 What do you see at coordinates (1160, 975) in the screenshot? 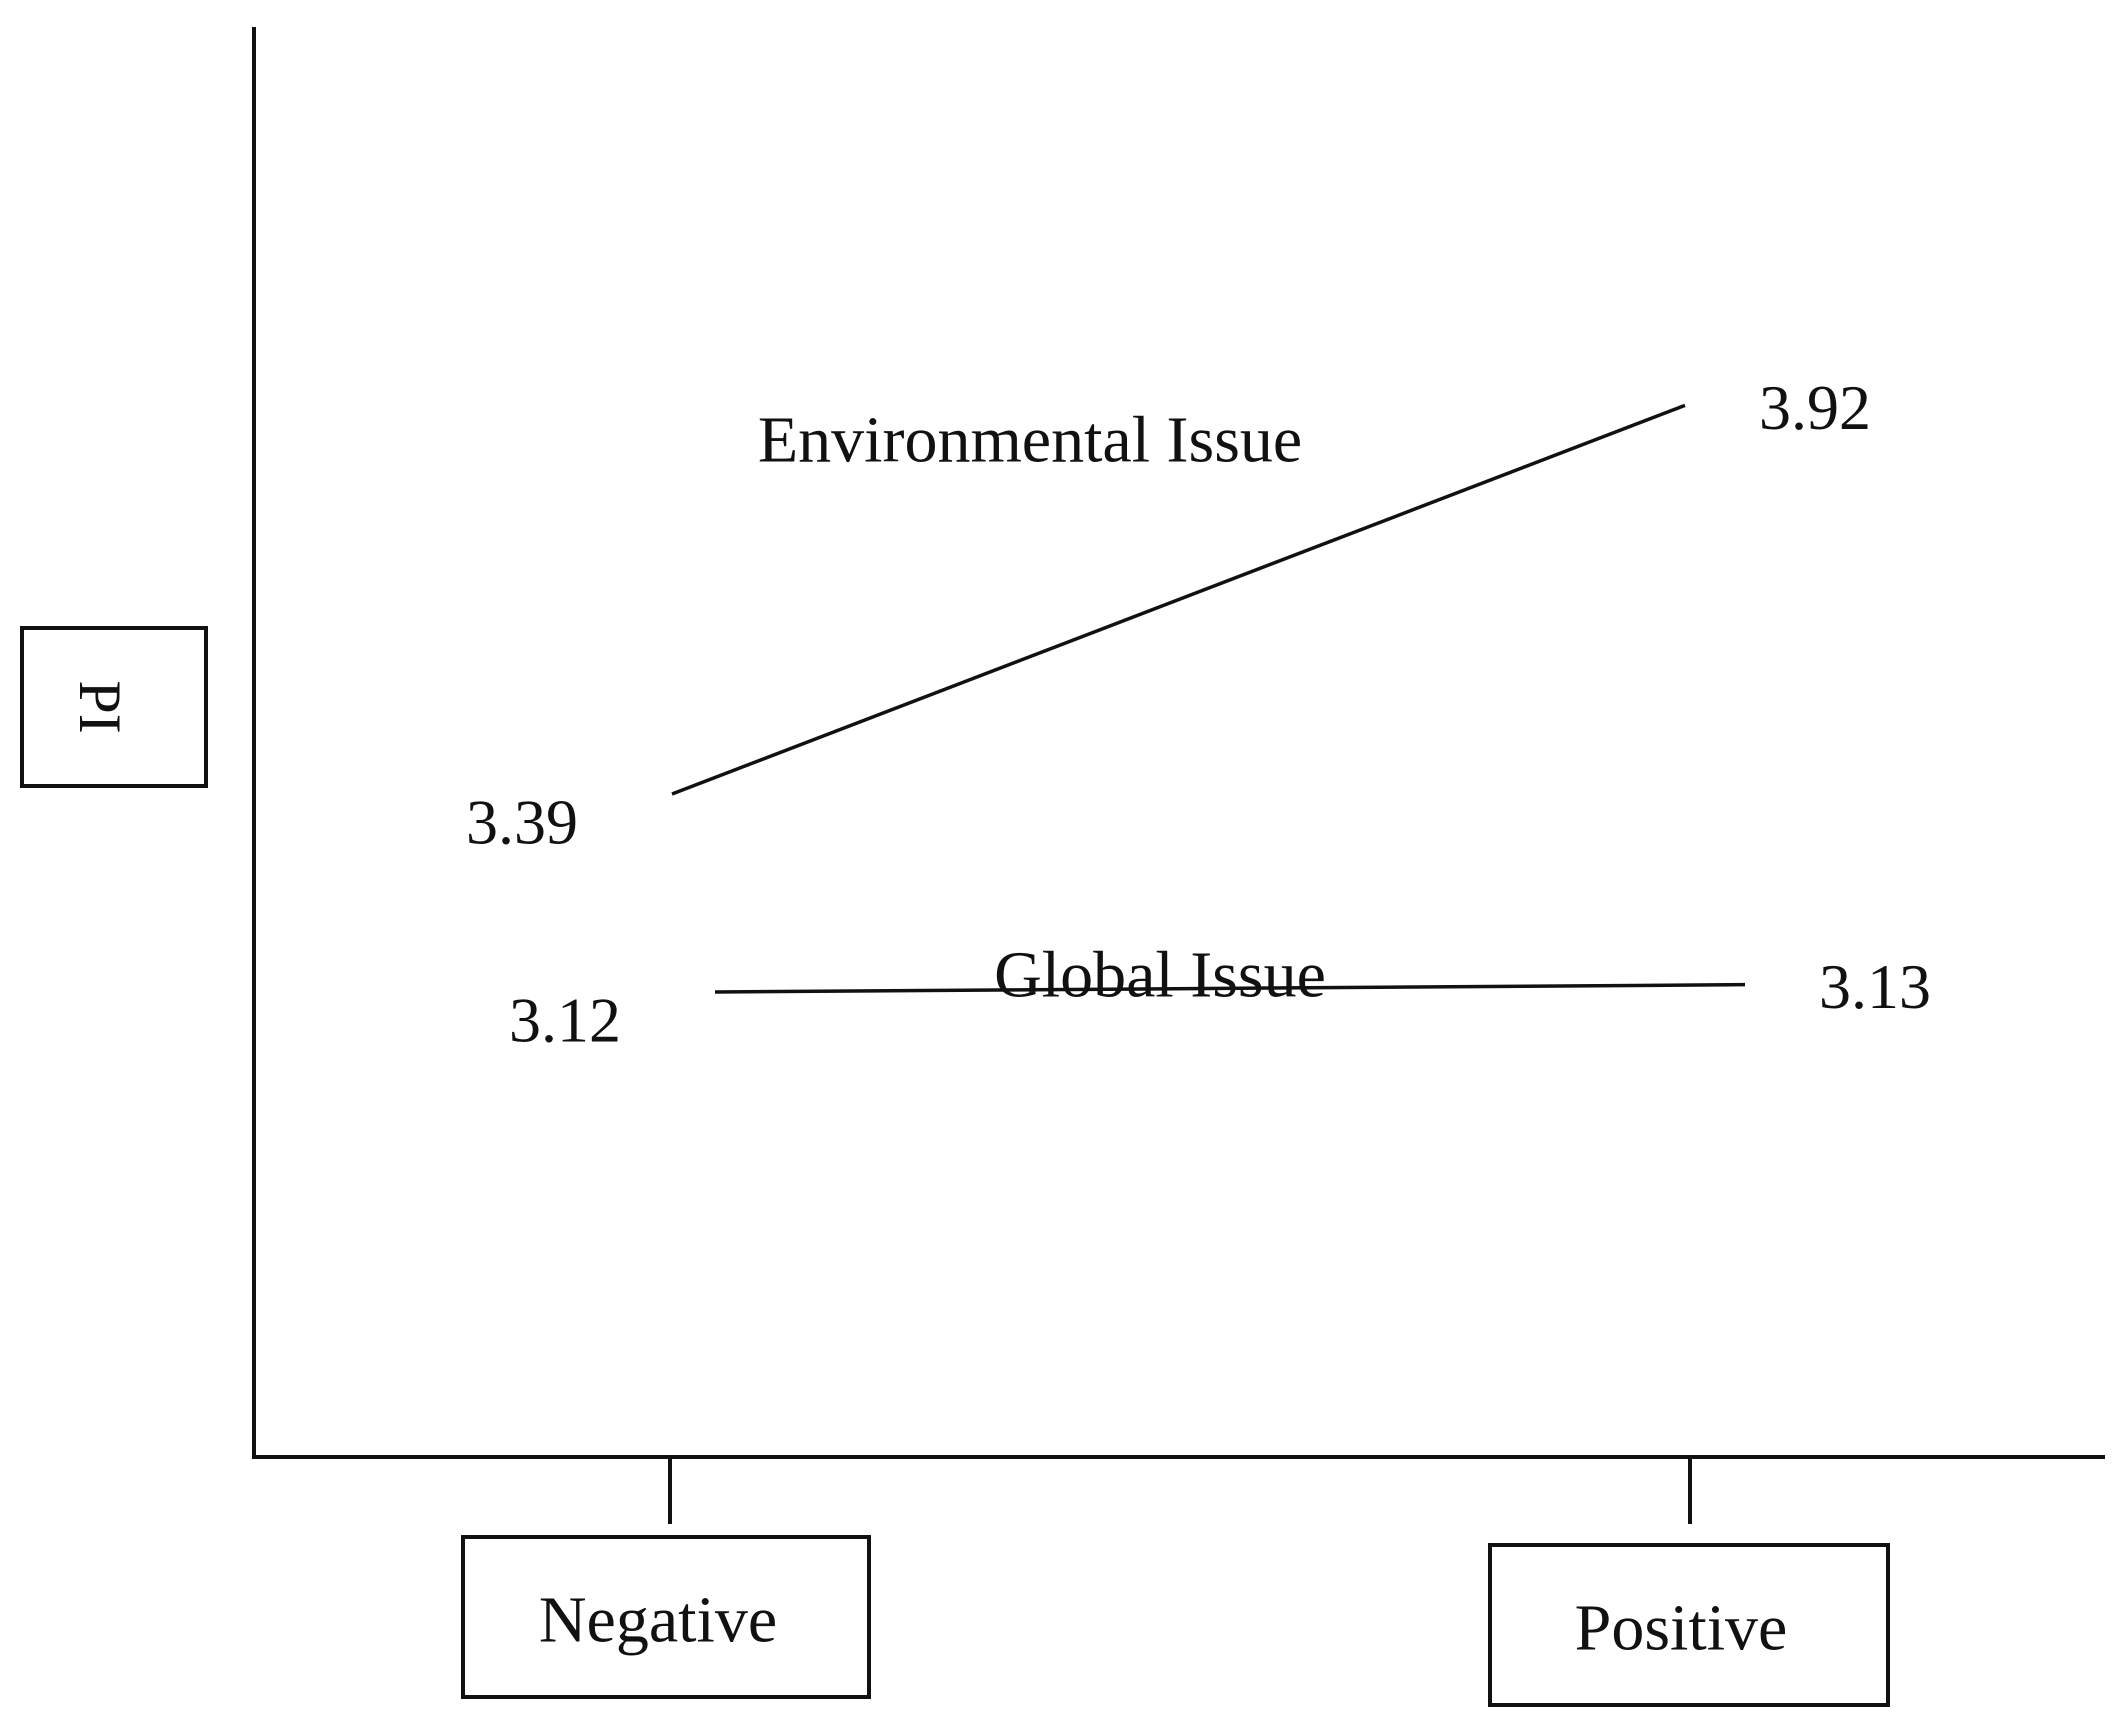
I see `series-name-global-issue: Global Issue` at bounding box center [1160, 975].